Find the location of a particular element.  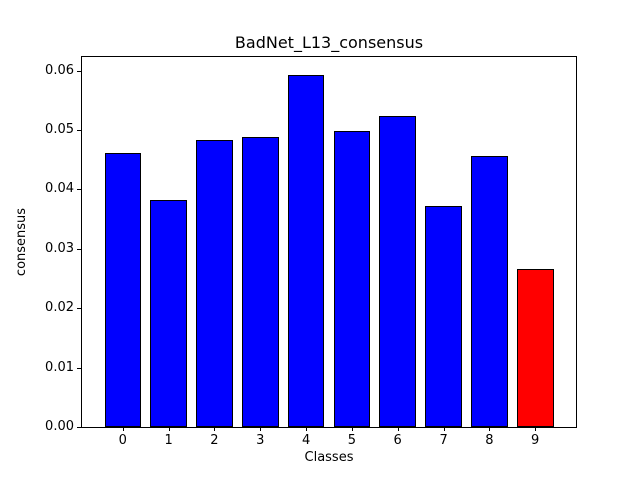

x-tick-label: 6 is located at coordinates (397, 440).